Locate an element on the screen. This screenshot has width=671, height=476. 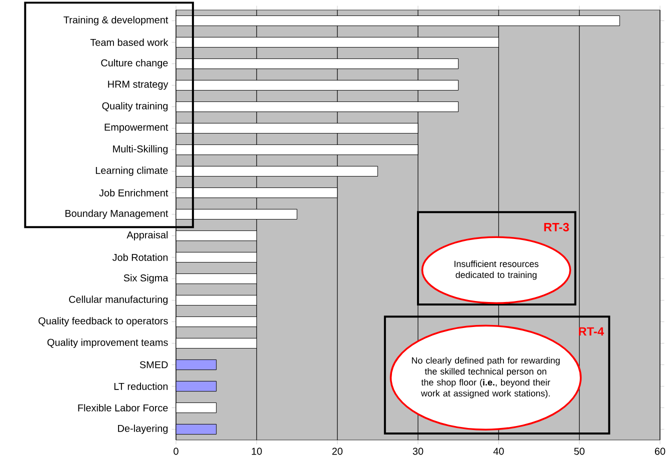
x-tick-label: 10 is located at coordinates (257, 451).